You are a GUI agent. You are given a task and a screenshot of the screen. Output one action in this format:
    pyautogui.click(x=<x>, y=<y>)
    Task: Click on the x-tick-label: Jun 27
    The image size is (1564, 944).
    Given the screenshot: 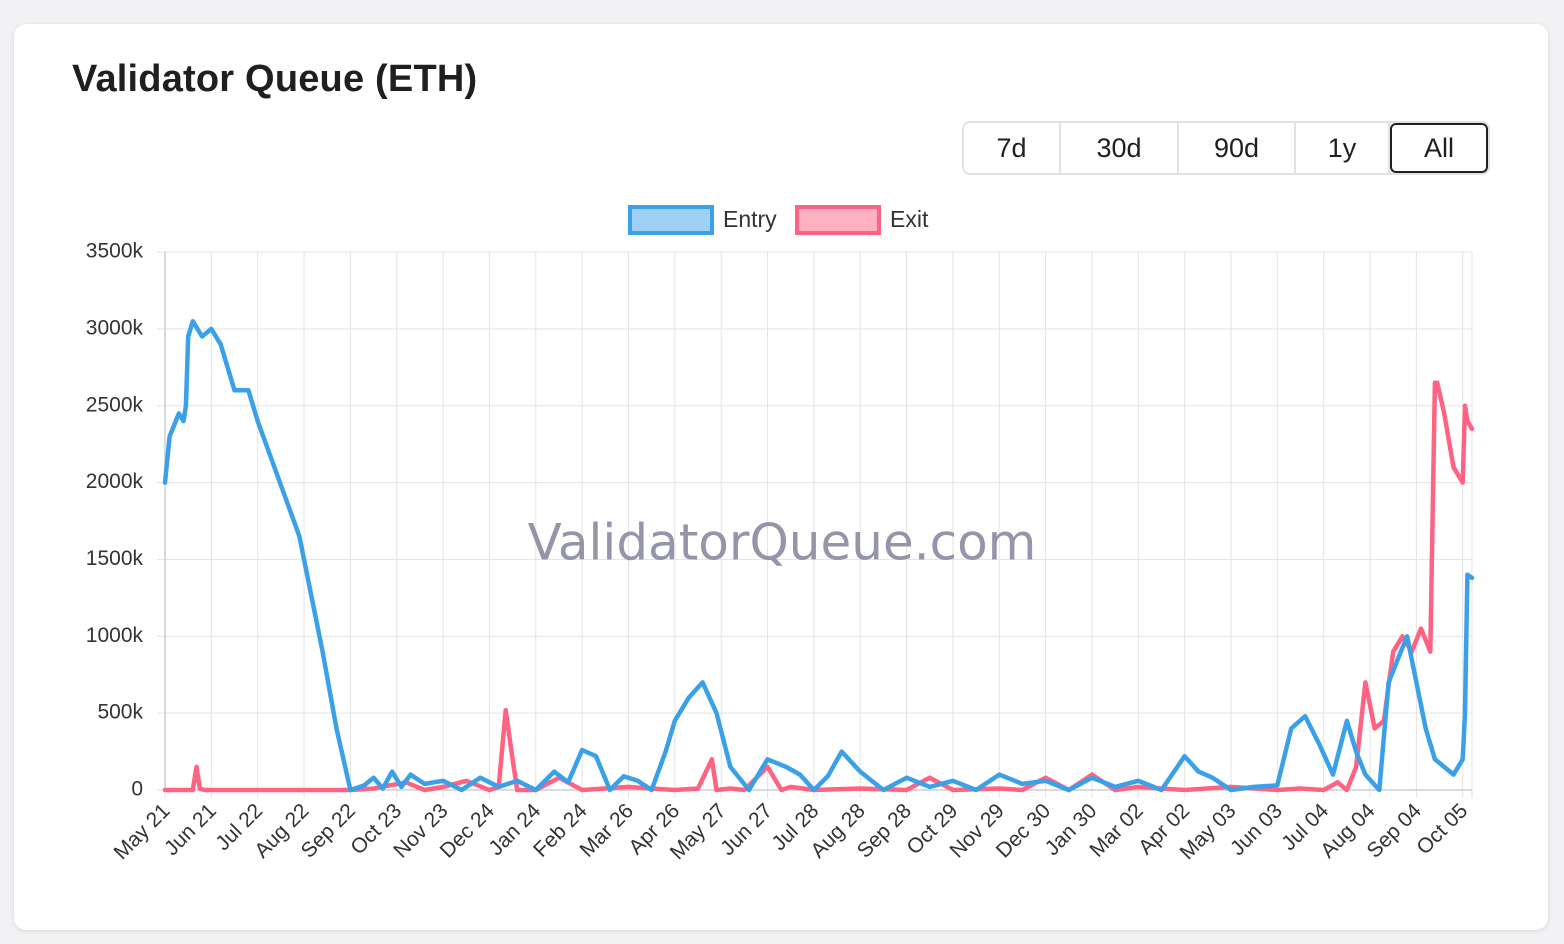 What is the action you would take?
    pyautogui.click(x=746, y=829)
    